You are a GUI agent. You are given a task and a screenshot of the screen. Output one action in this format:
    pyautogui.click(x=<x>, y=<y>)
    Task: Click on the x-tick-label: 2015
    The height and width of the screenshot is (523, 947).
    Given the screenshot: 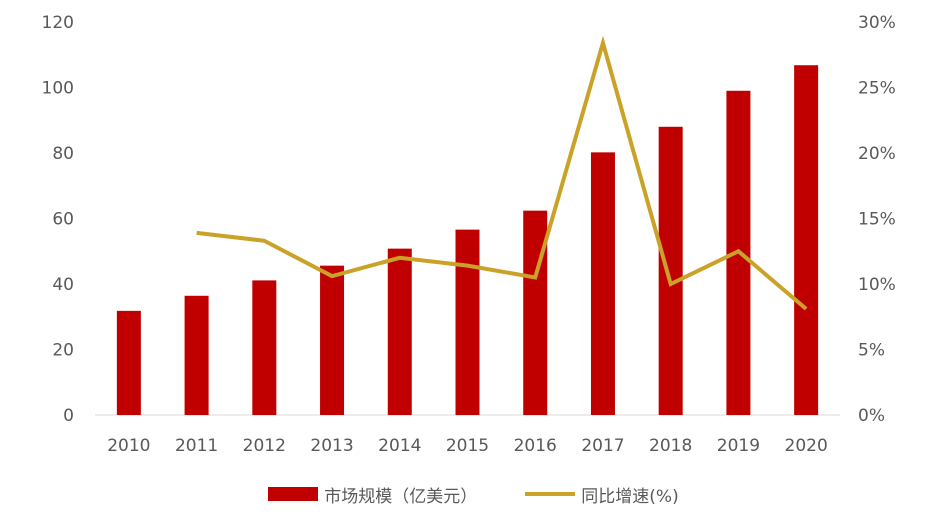 What is the action you would take?
    pyautogui.click(x=467, y=446)
    